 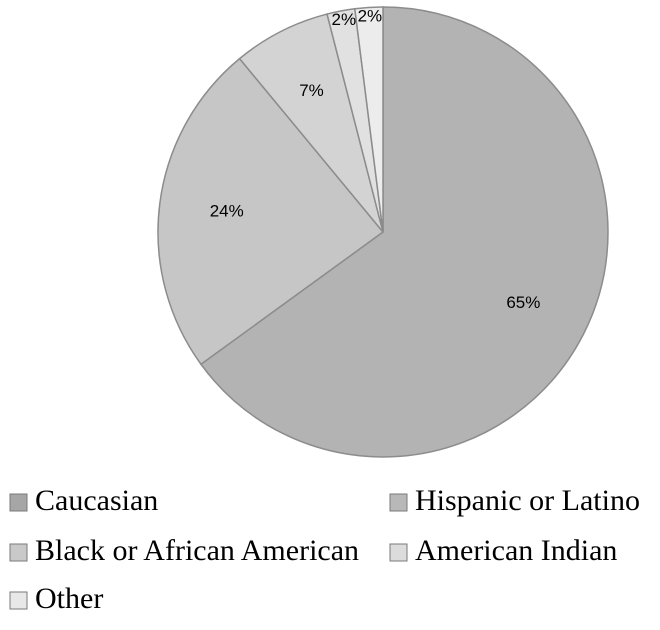 What do you see at coordinates (398, 552) in the screenshot?
I see `legend-swatch-american-indian` at bounding box center [398, 552].